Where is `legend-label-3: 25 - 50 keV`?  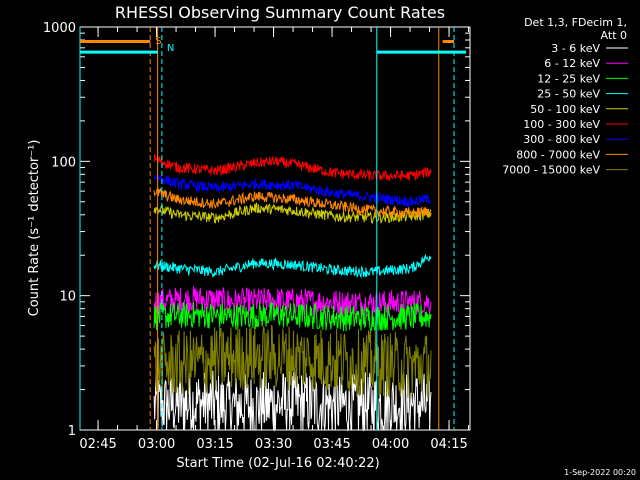 legend-label-3: 25 - 50 keV is located at coordinates (568, 94).